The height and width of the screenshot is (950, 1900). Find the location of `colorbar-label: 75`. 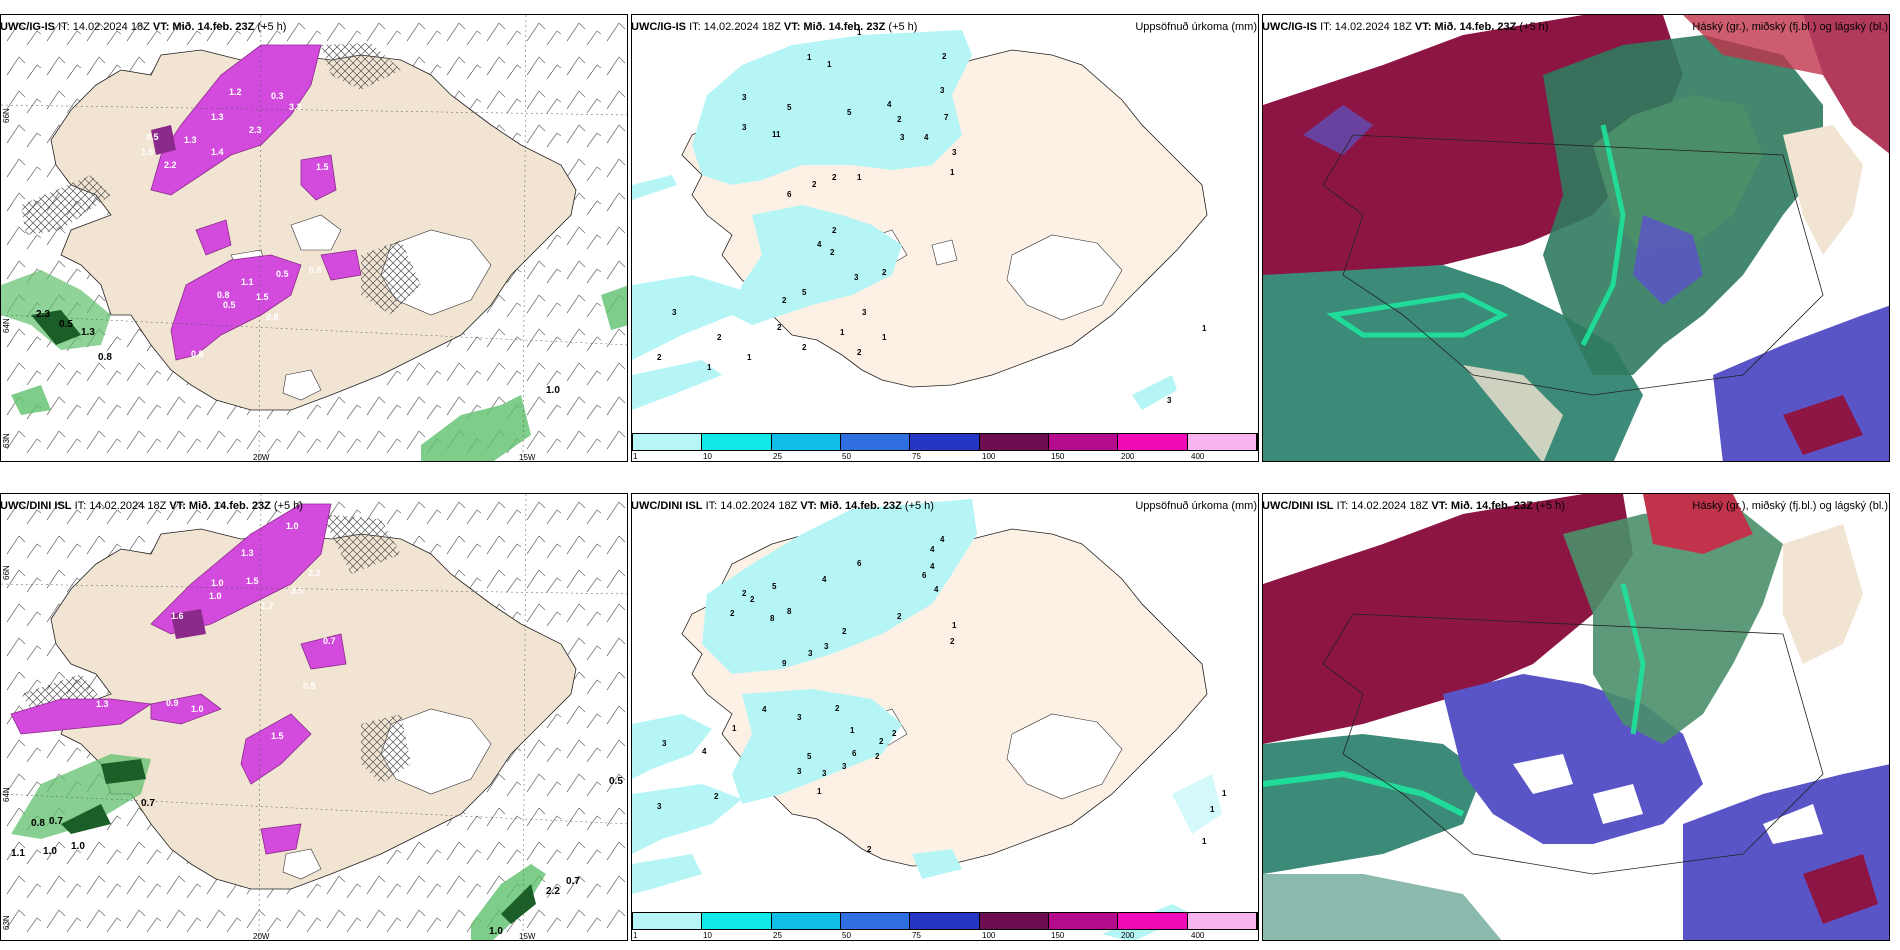

colorbar-label: 75 is located at coordinates (916, 456).